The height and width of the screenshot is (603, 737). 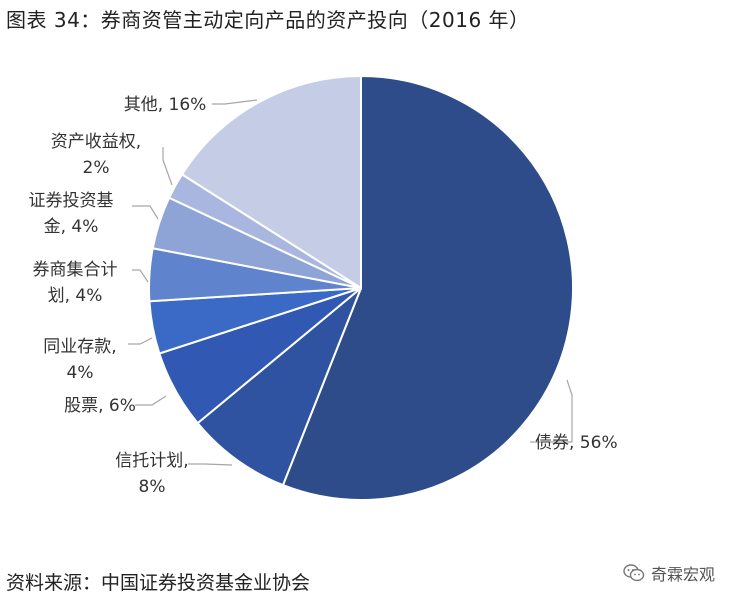 What do you see at coordinates (71, 214) in the screenshot?
I see `slice-label-6: 证券投资基金, 4%` at bounding box center [71, 214].